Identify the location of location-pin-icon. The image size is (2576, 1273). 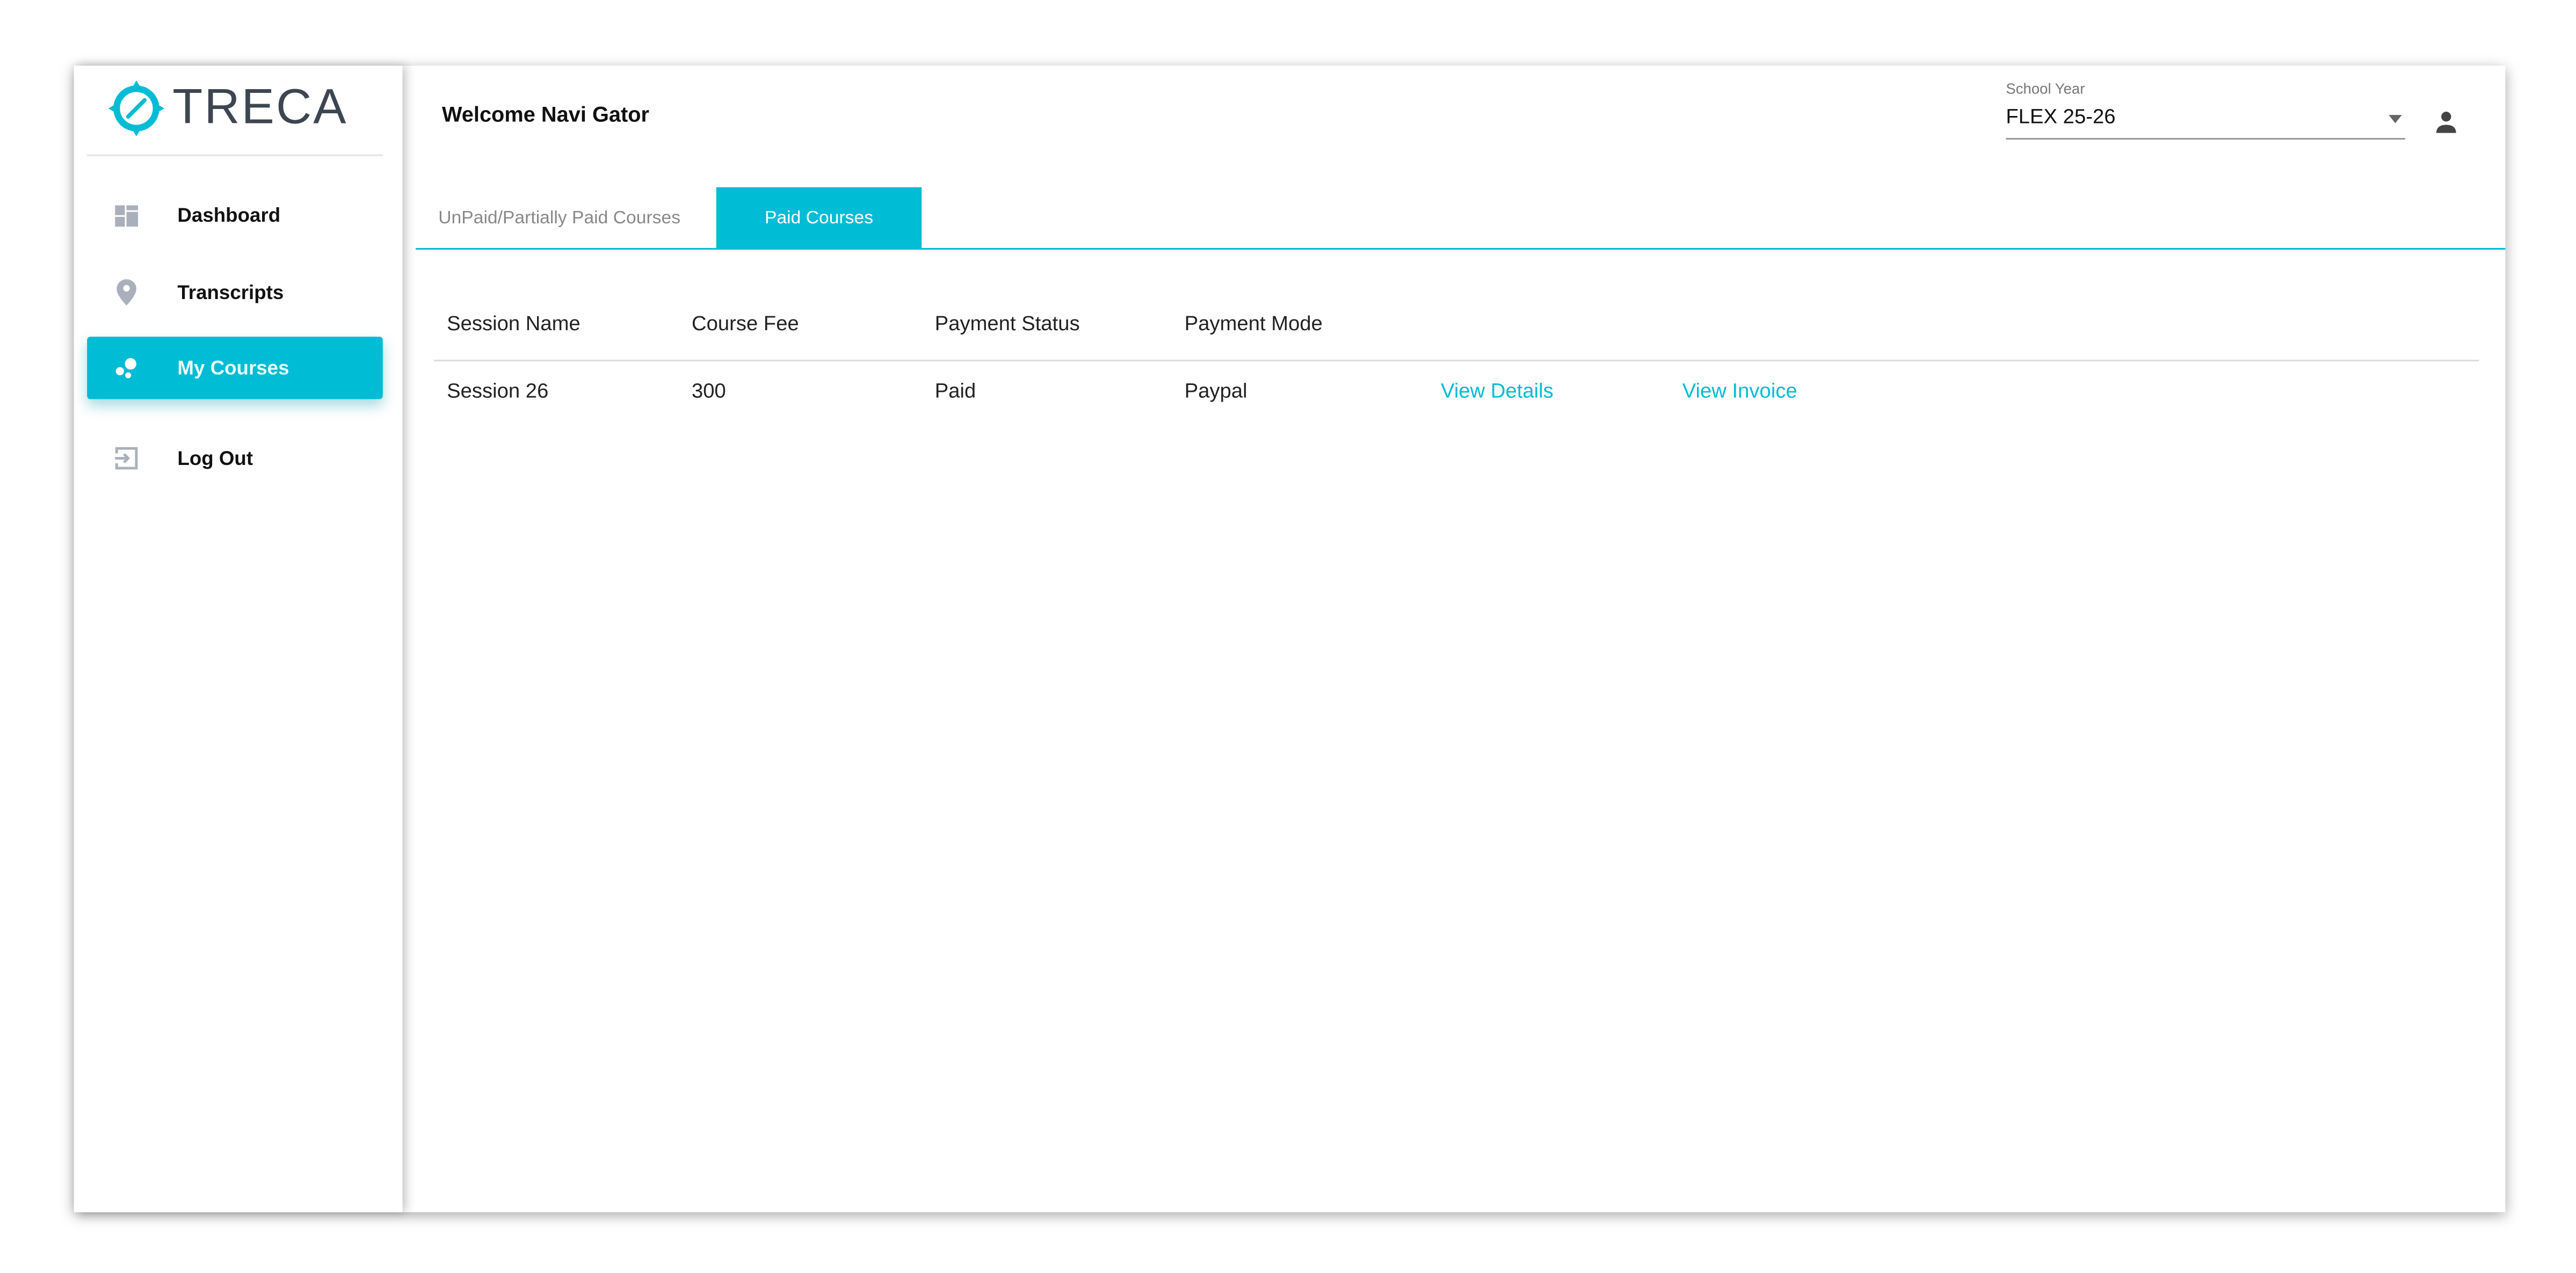
(126, 292).